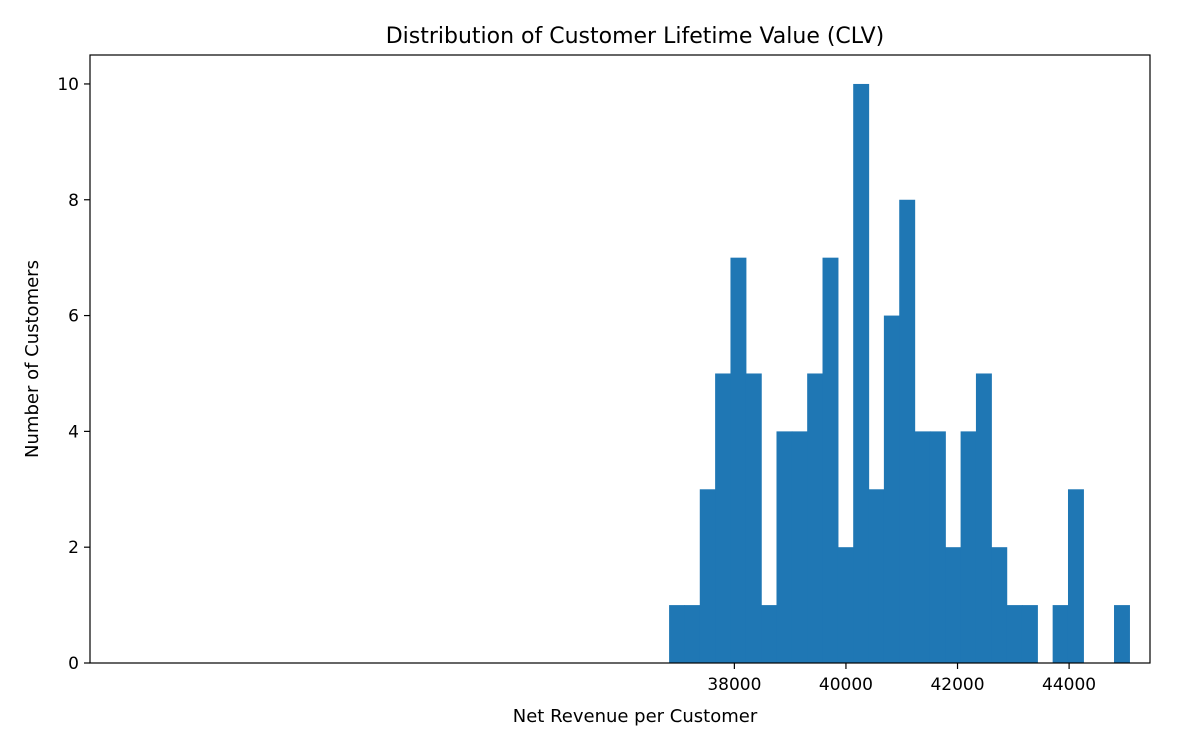  I want to click on y-tick-label: 2, so click(73, 548).